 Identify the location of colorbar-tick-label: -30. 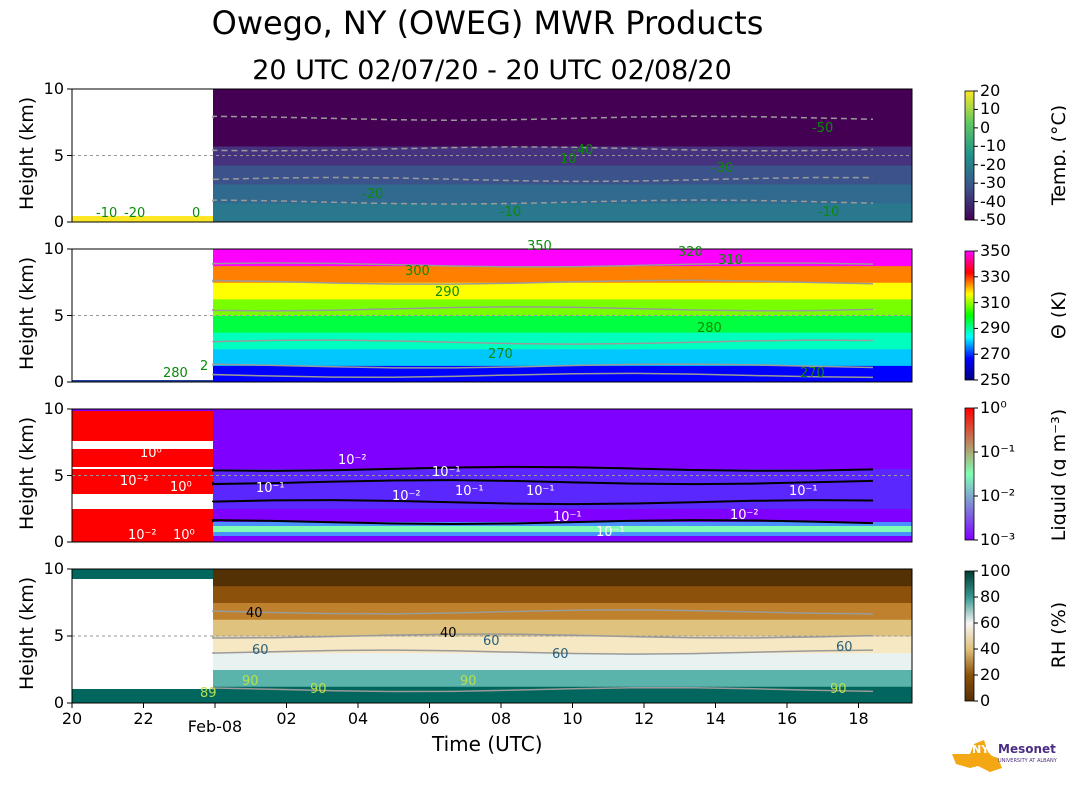
(993, 183).